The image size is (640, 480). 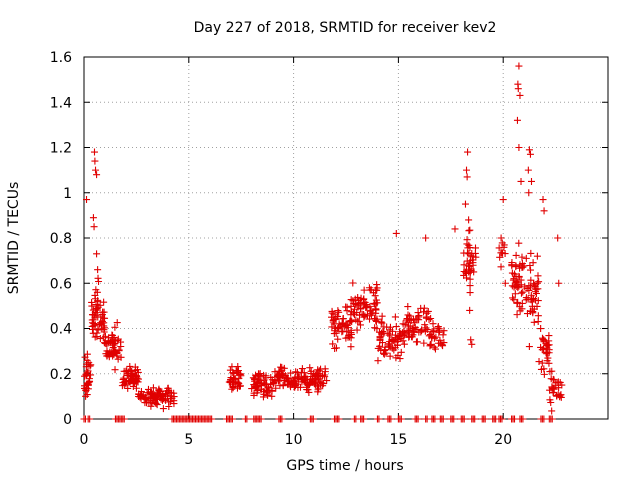 I want to click on y-tick-label: 0.4, so click(x=61, y=330).